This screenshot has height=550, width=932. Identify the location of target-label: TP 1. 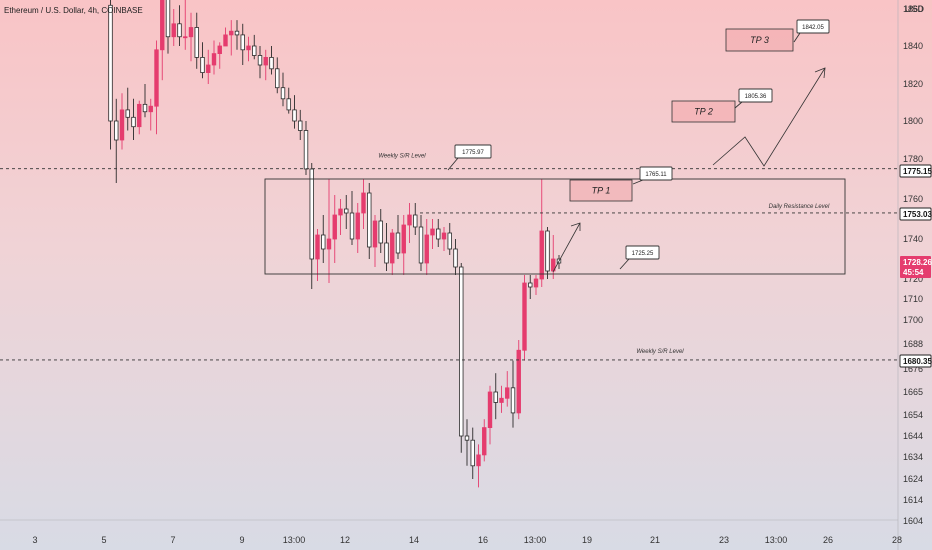
(601, 191).